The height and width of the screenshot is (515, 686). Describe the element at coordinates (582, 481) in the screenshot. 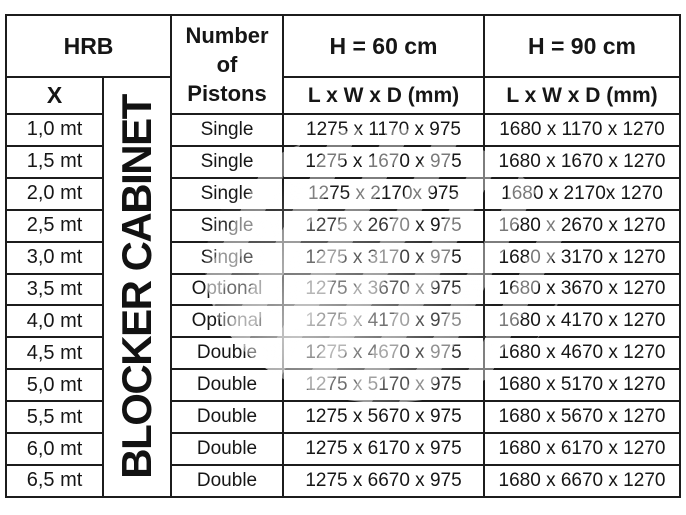

I see `dims-h90-value: 1680 x 6670 x 1270` at that location.